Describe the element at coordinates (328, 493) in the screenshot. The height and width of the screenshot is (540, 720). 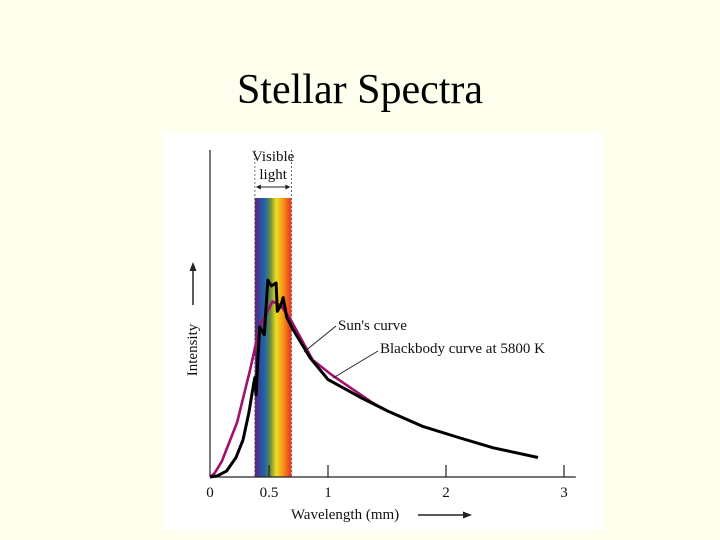
I see `x-tick-label: 1` at that location.